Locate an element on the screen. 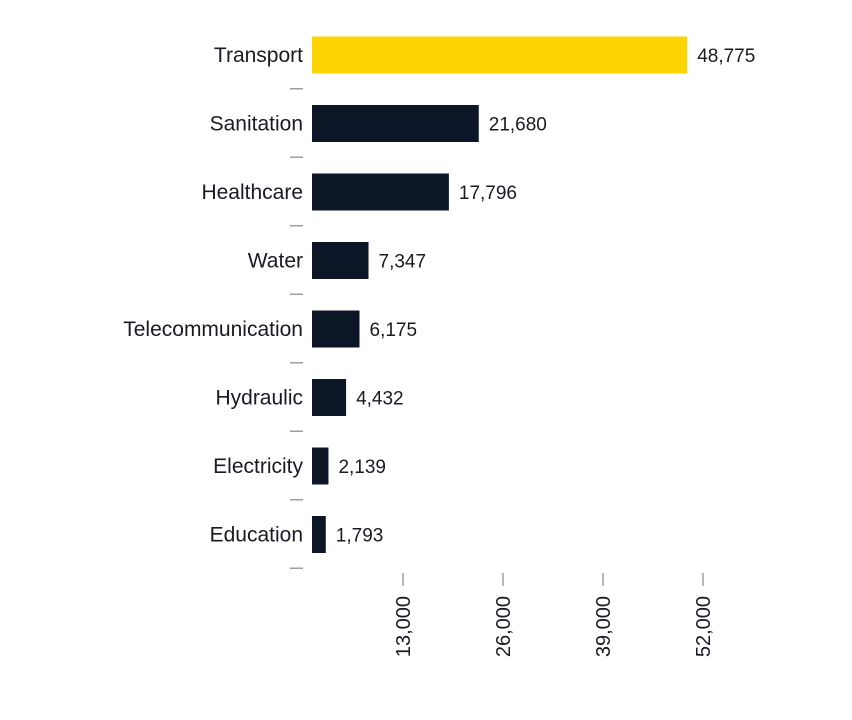 The image size is (852, 720). bar-healthcare is located at coordinates (380, 192).